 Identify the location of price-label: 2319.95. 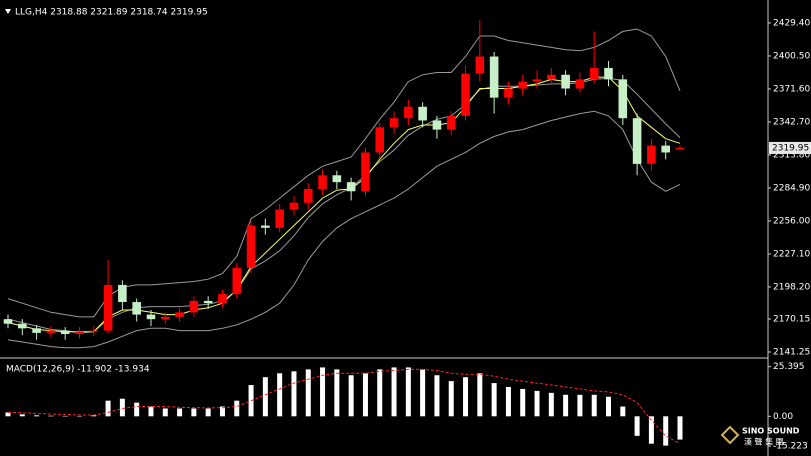
(790, 148).